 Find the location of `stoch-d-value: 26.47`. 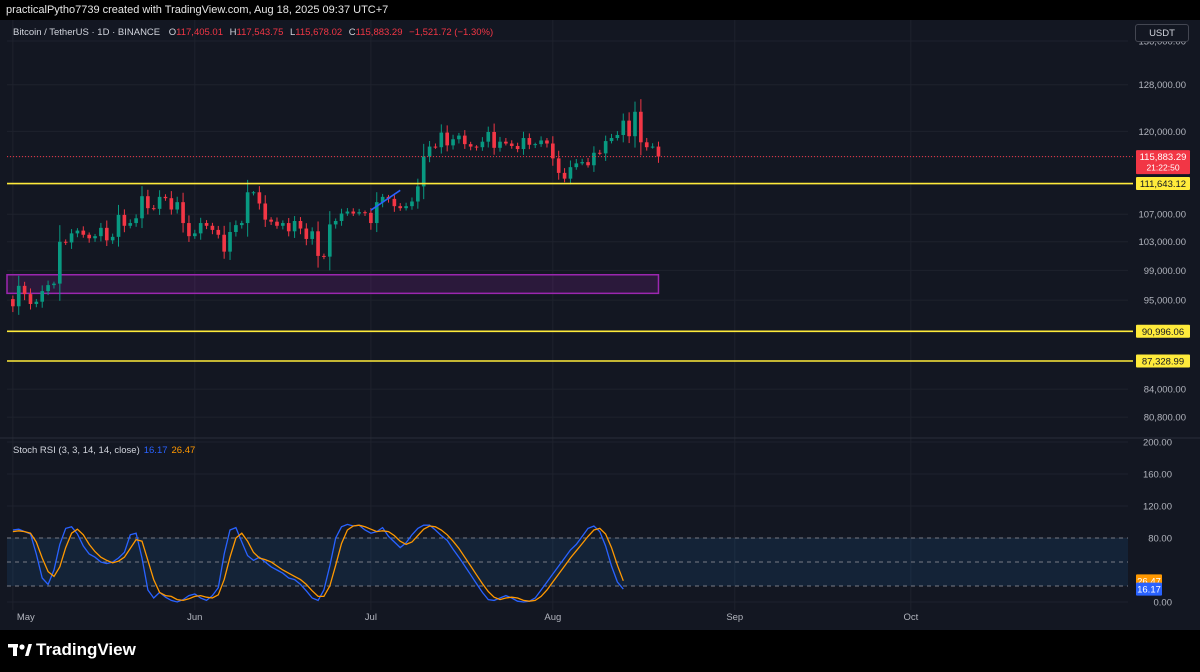

stoch-d-value: 26.47 is located at coordinates (183, 450).